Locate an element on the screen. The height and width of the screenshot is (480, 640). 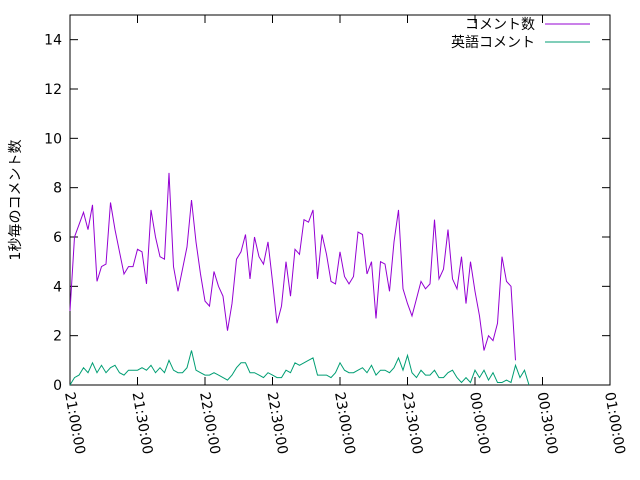
legend-label-2: 英語コメント is located at coordinates (493, 42).